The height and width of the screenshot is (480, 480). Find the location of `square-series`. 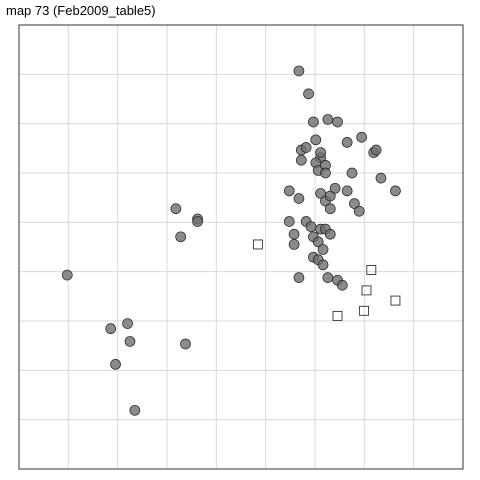

square-series is located at coordinates (326, 280).